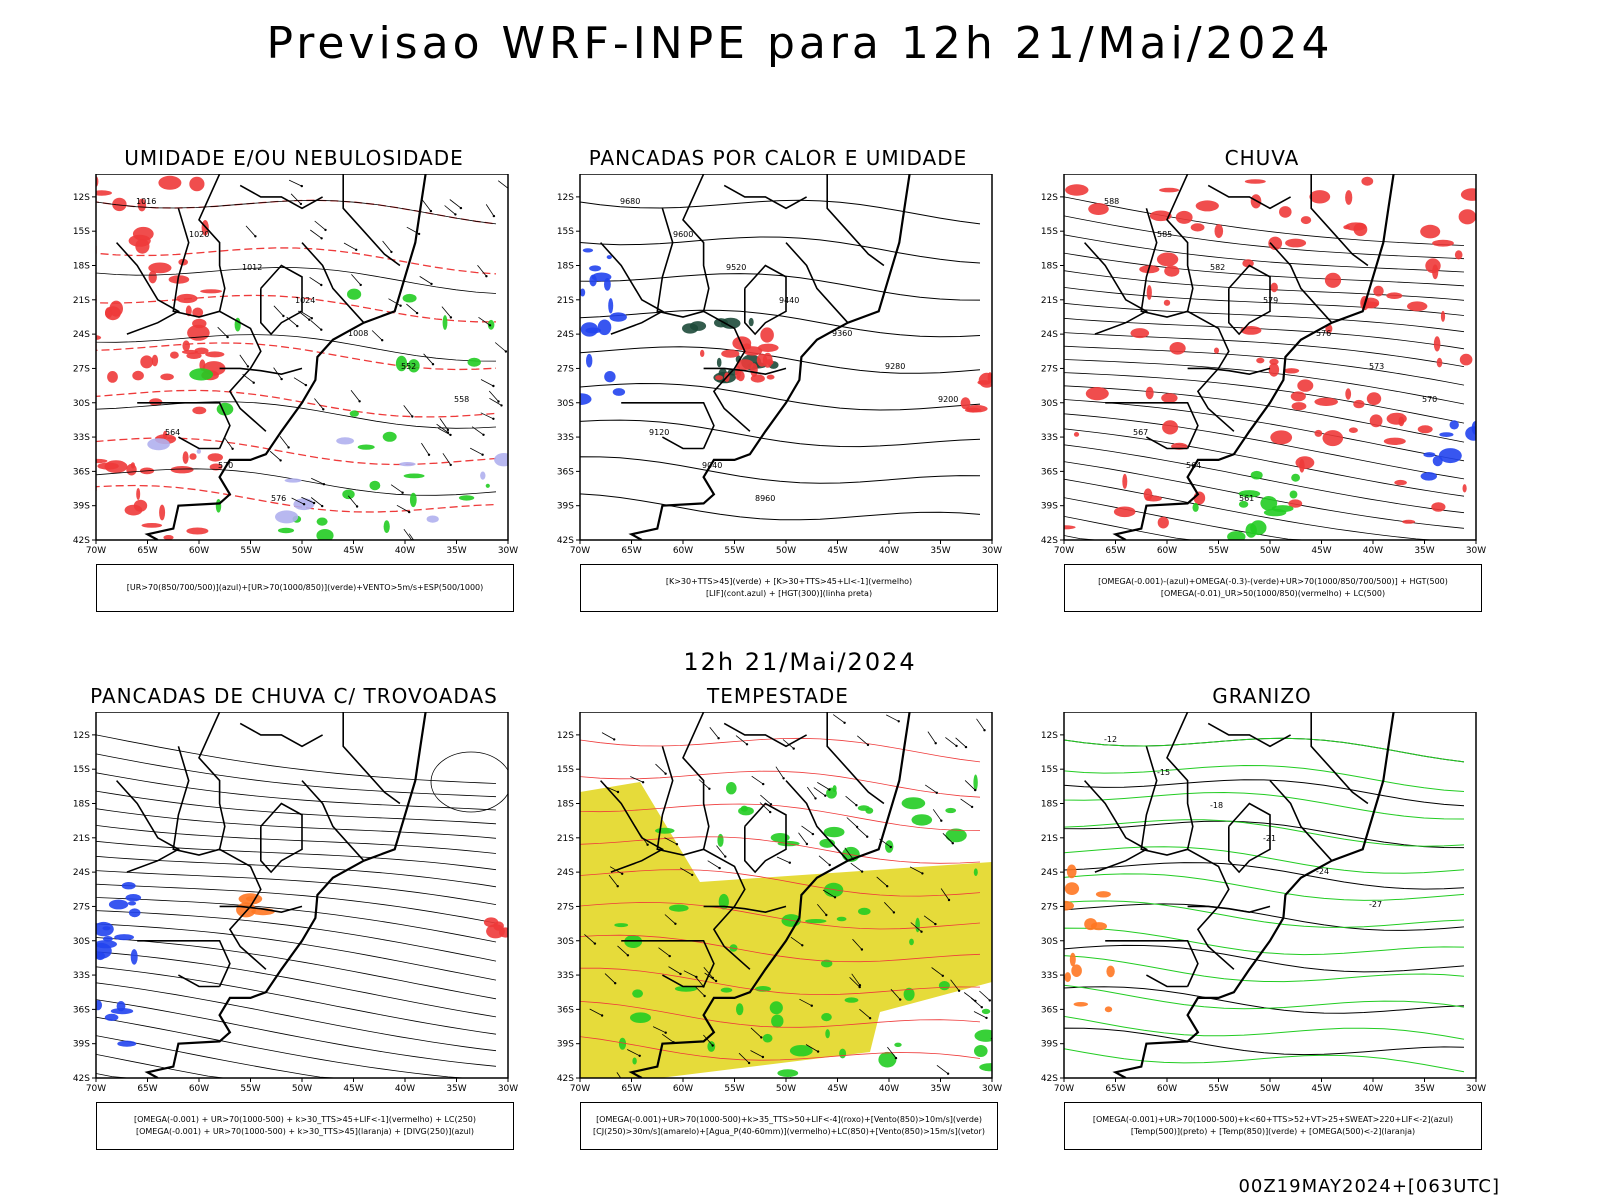  I want to click on x-tick-label: 45W, so click(837, 1089).